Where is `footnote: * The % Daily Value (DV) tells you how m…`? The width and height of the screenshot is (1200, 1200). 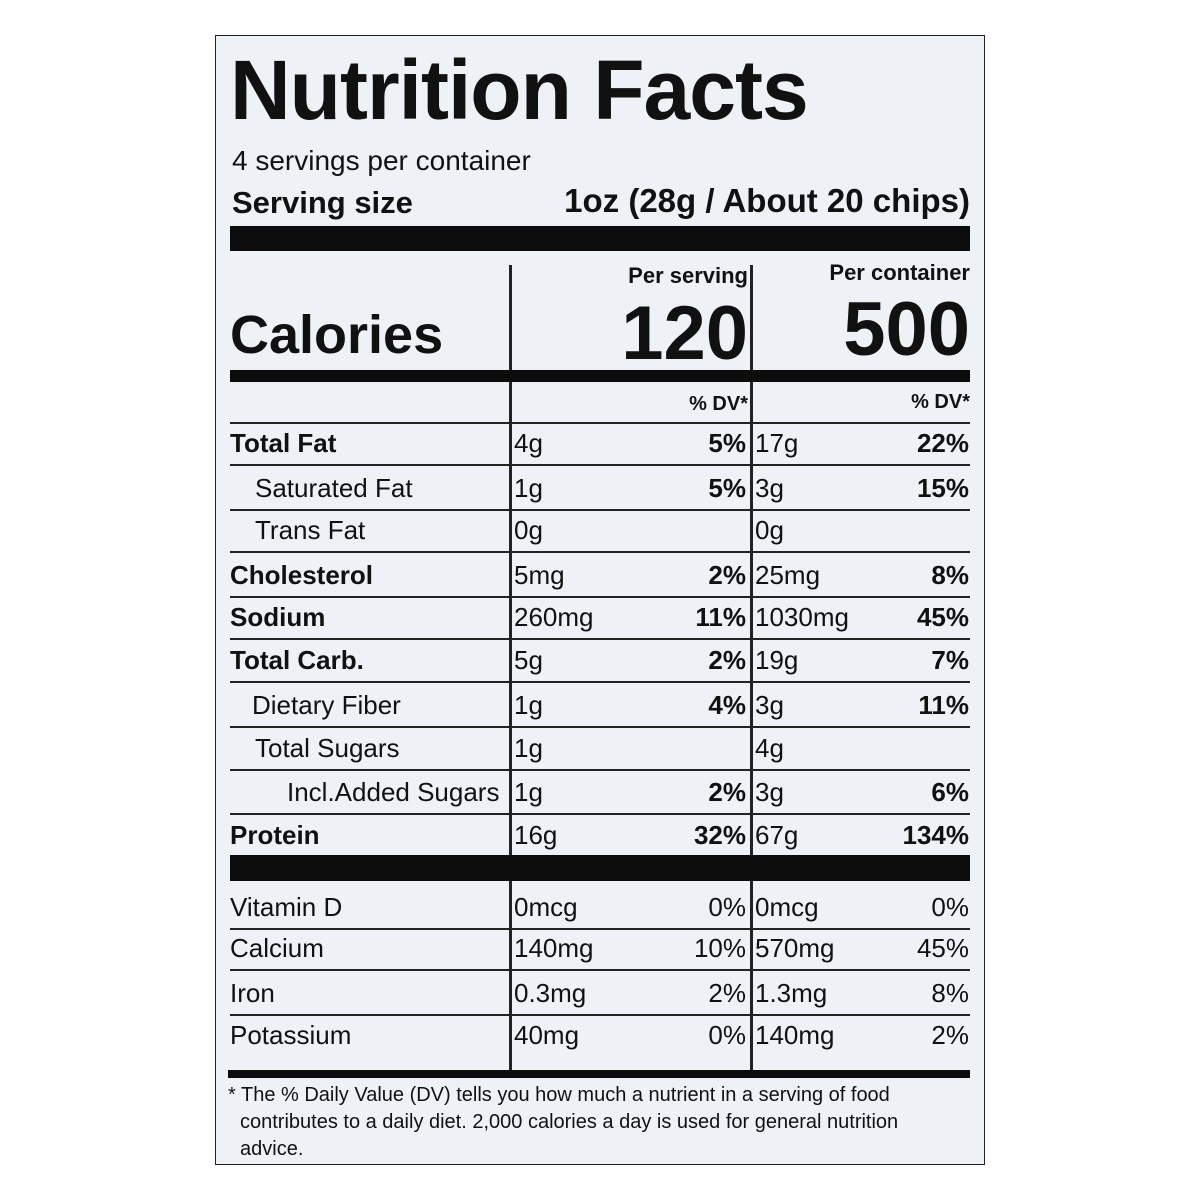
footnote: * The % Daily Value (DV) tells you how m… is located at coordinates (563, 1122).